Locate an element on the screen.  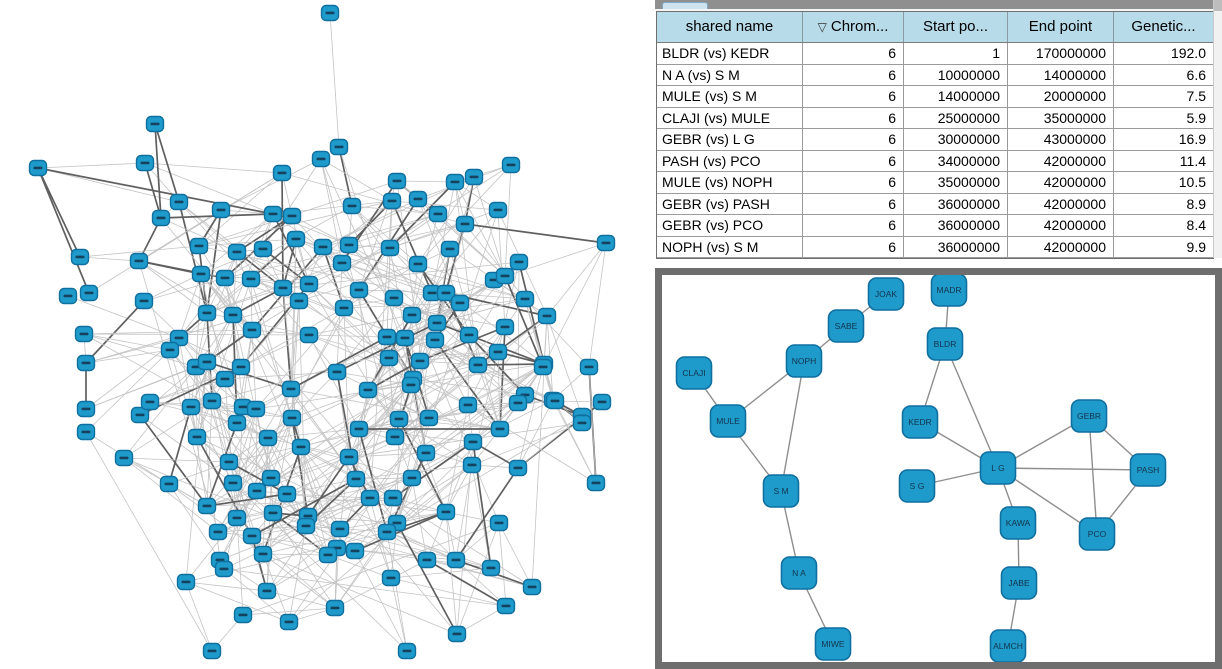
table-cell: 36000000 is located at coordinates (956, 247).